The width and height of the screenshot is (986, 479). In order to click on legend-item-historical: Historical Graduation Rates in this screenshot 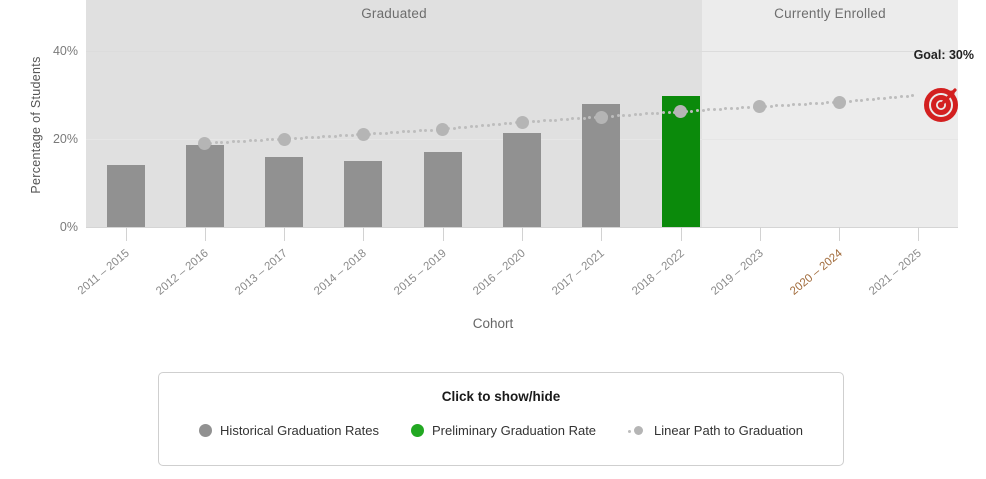, I will do `click(289, 430)`.